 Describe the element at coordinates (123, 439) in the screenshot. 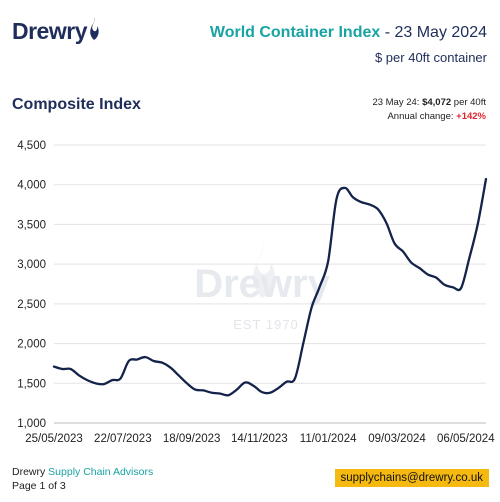

I see `x-tick-label: 22/07/2023` at that location.